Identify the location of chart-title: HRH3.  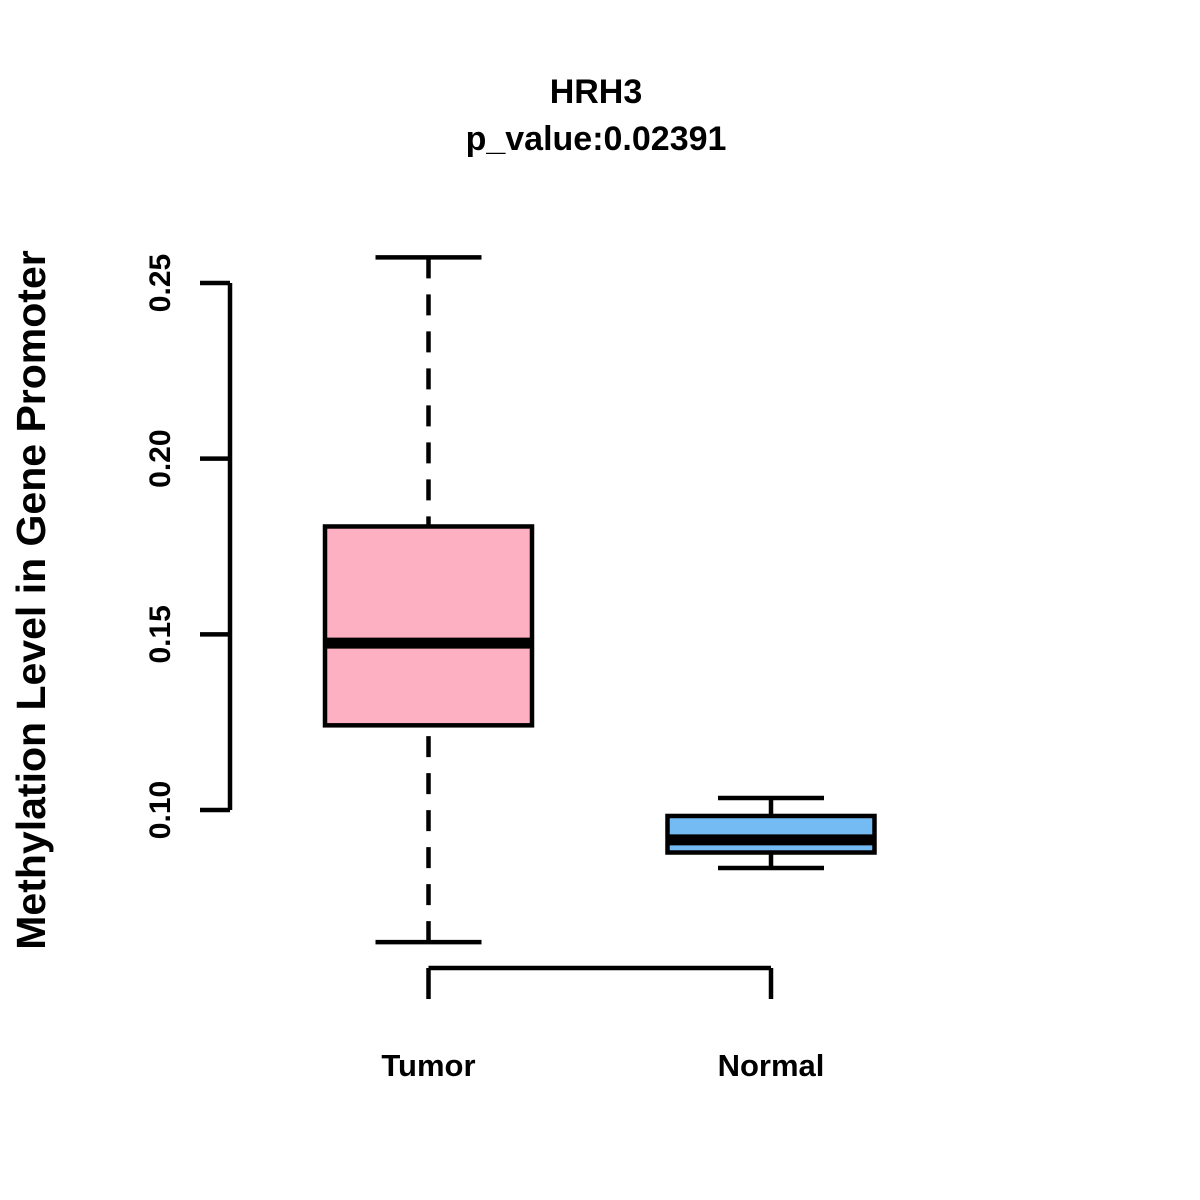
(596, 92).